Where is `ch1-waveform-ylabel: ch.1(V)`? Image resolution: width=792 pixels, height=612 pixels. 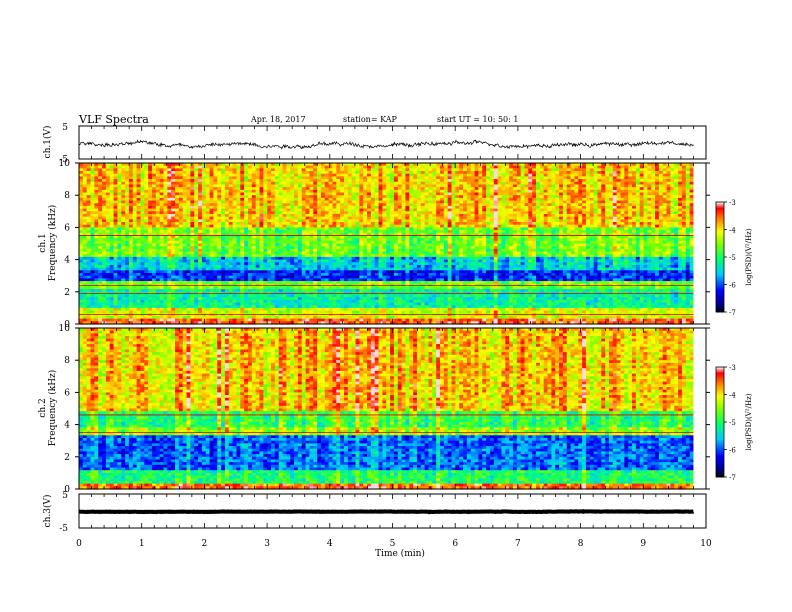
ch1-waveform-ylabel: ch.1(V) is located at coordinates (47, 142).